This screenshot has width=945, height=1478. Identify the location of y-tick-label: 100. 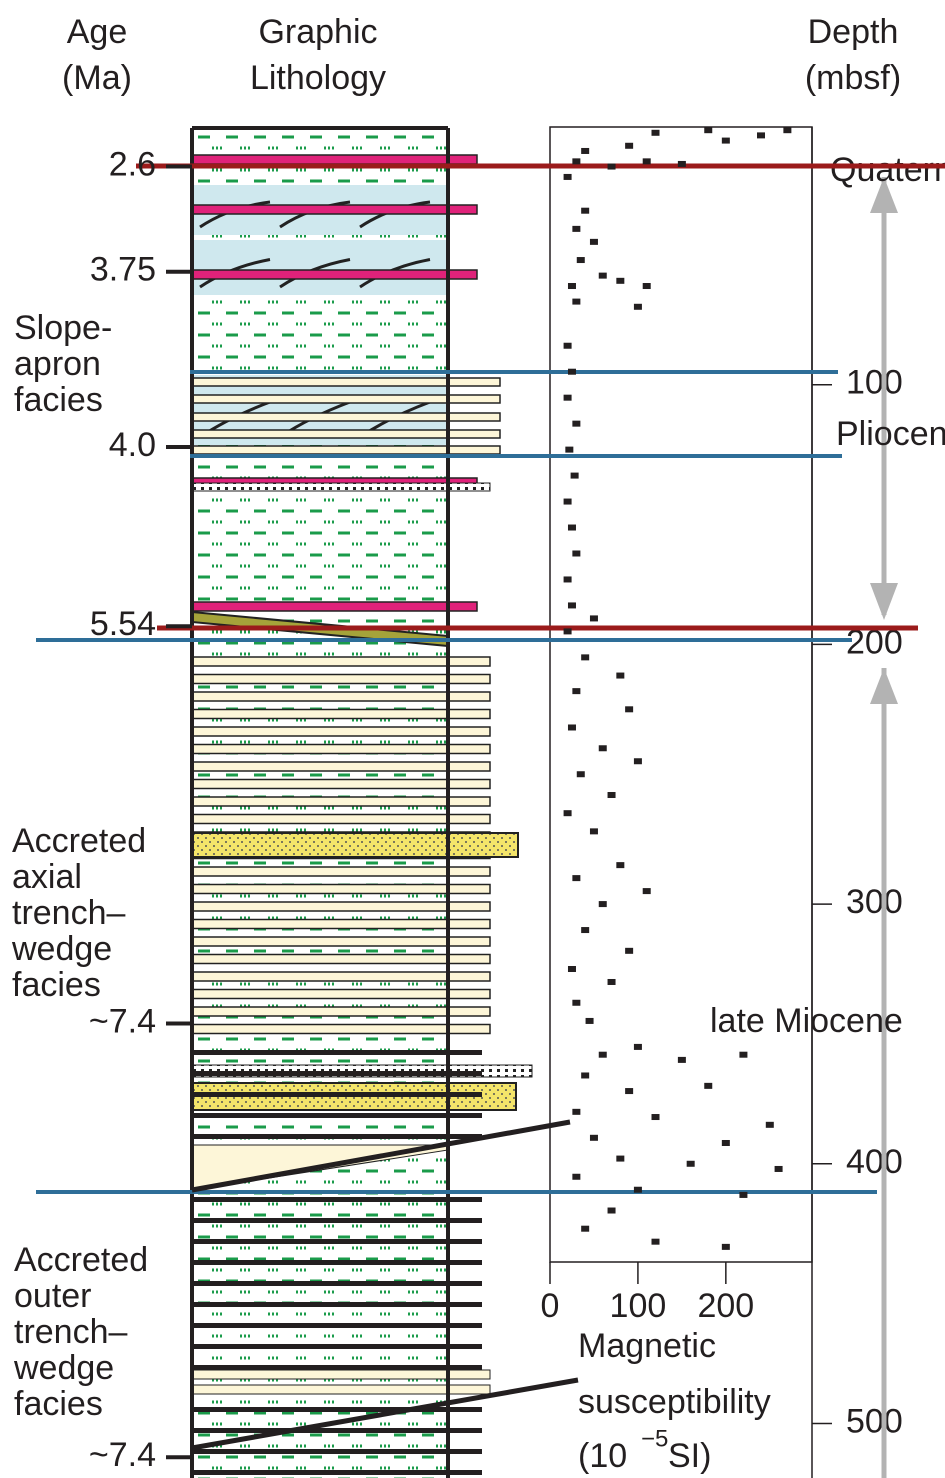
(874, 383).